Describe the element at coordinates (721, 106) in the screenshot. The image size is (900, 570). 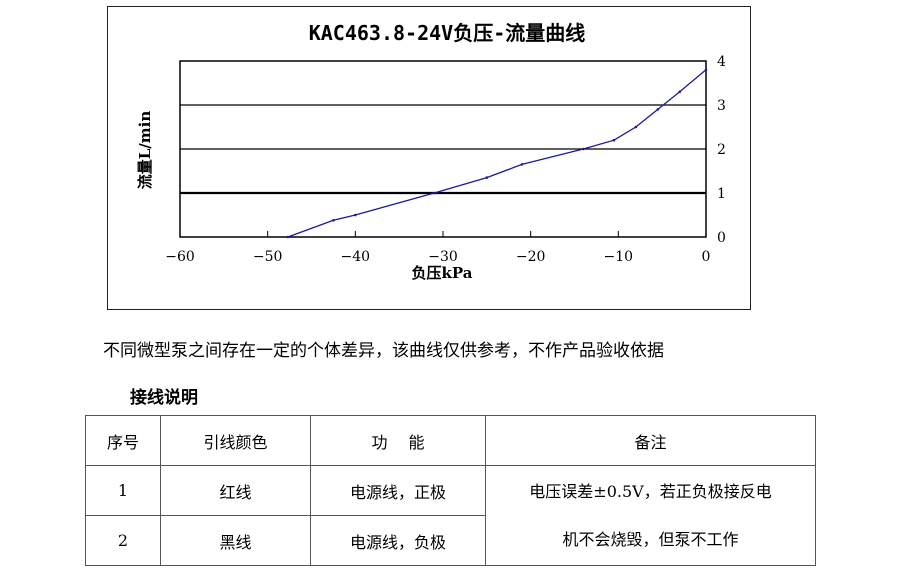
I see `y-tick-label: 3` at that location.